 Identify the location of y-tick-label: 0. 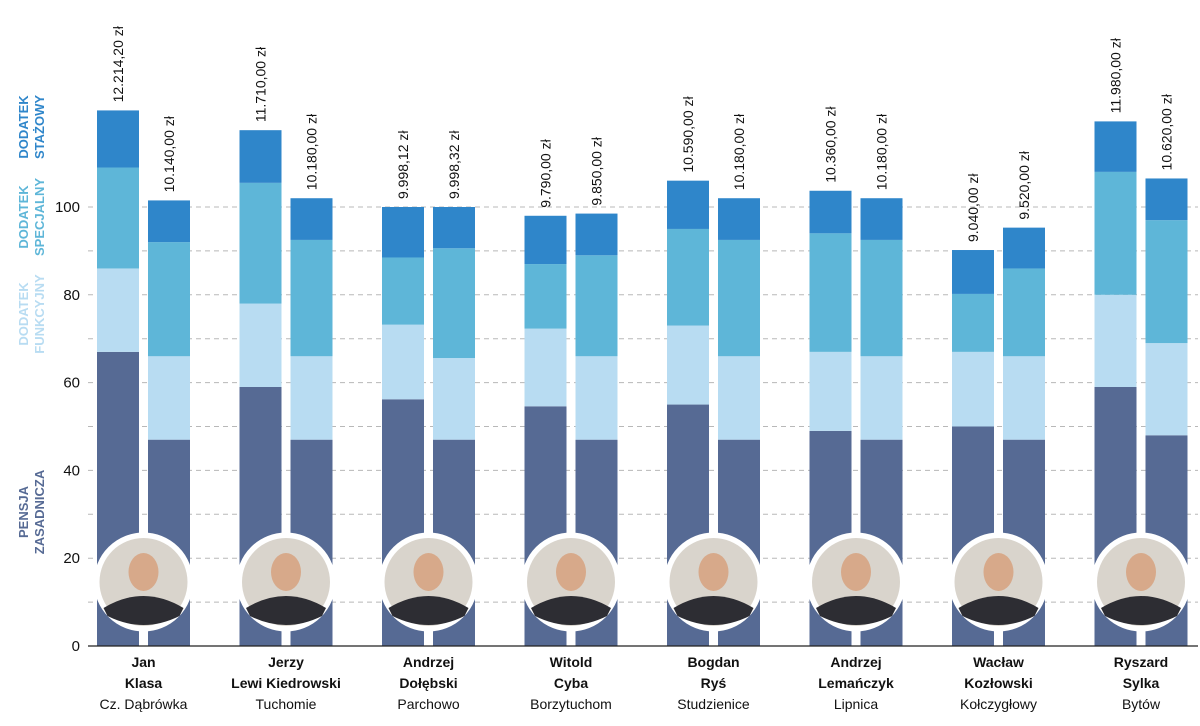
(76, 646).